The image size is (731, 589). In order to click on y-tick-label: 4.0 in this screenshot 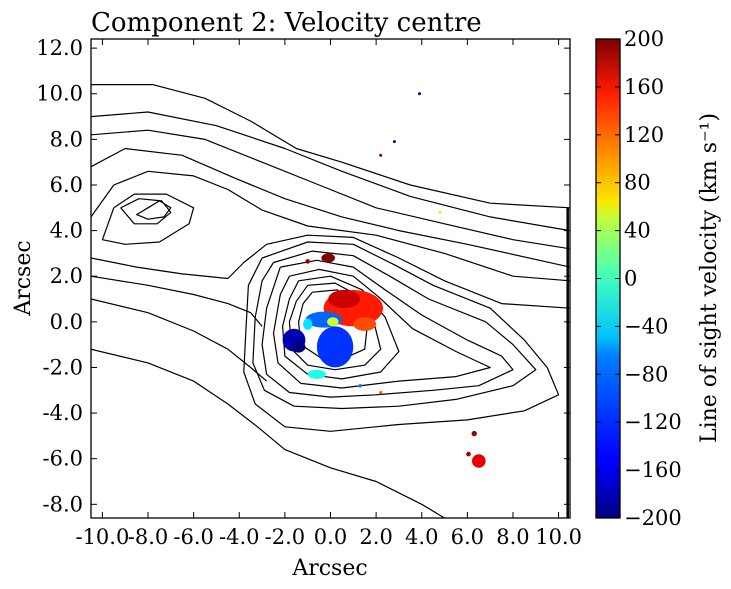, I will do `click(66, 231)`.